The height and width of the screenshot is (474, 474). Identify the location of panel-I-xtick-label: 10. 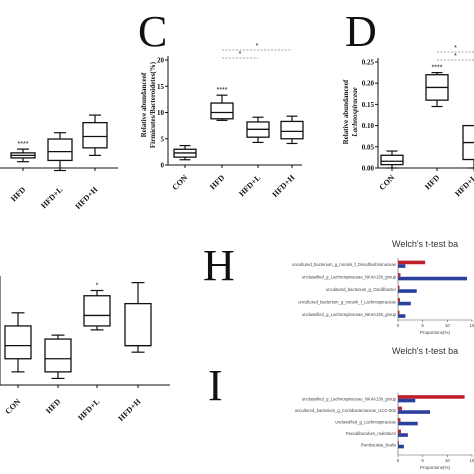
(448, 460).